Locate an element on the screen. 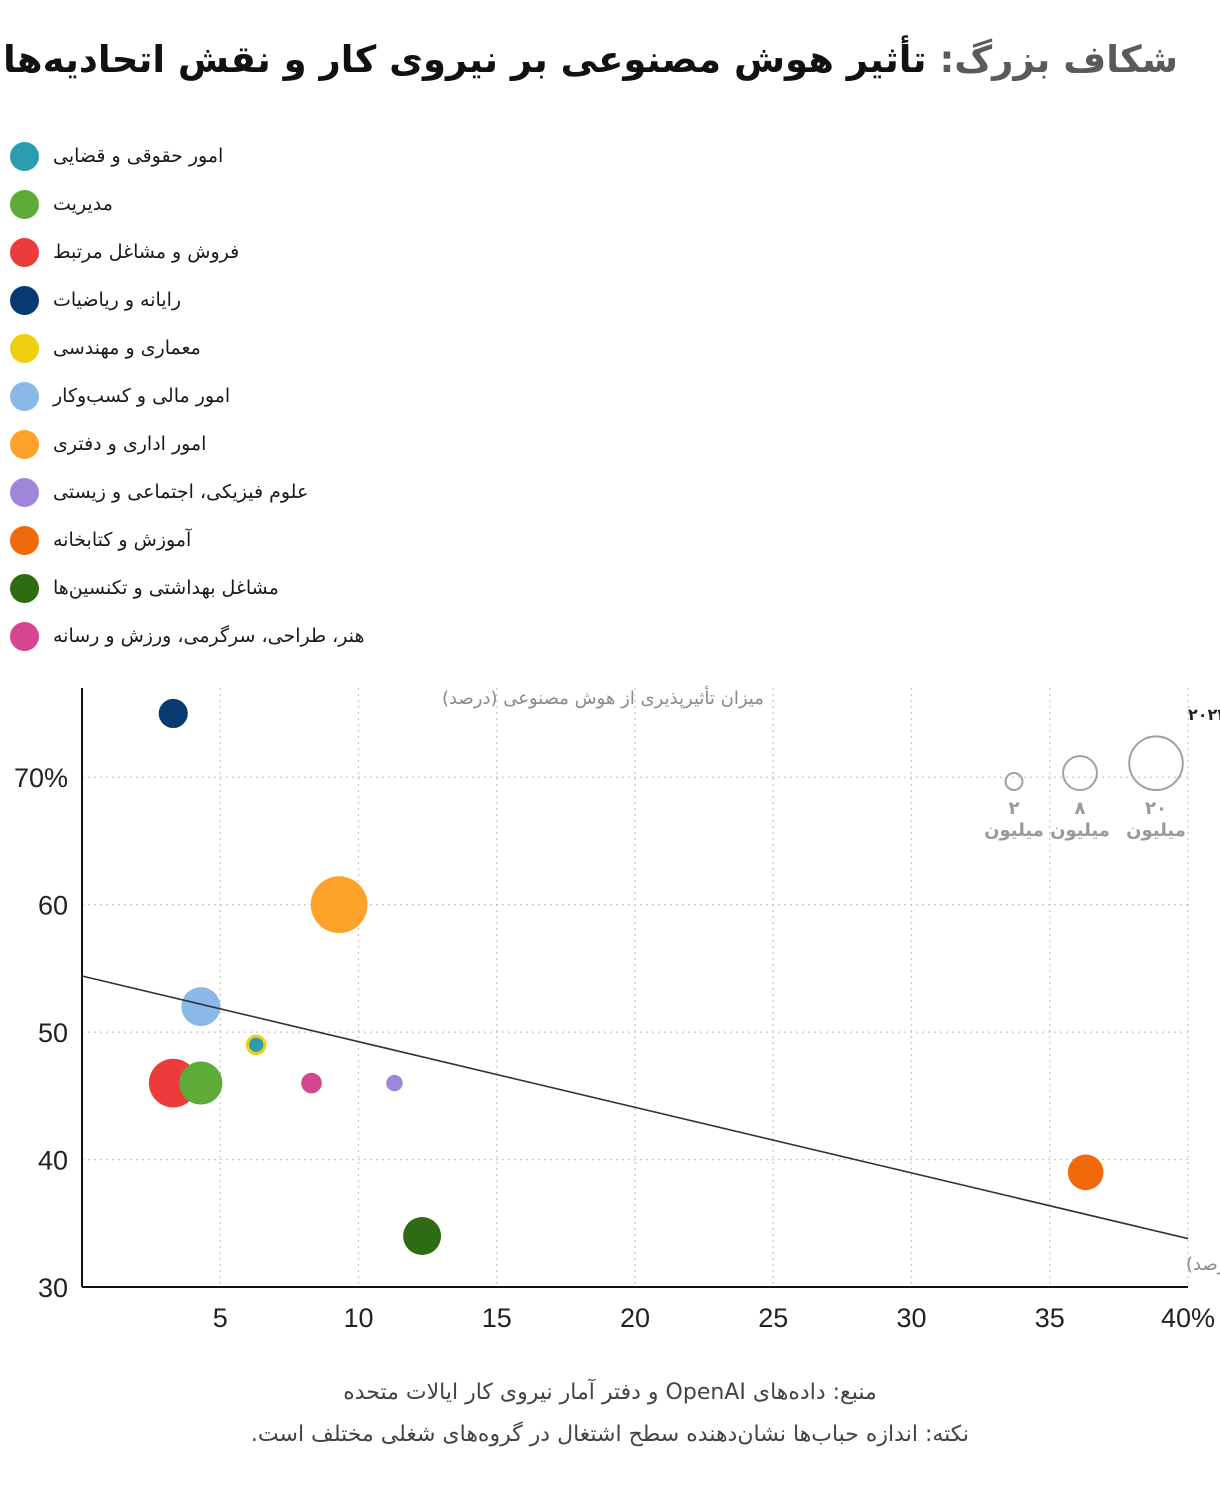 This screenshot has width=1220, height=1508. legend-item: هنر، طراحی، سرگرمی، ورزش و رسانه is located at coordinates (187, 636).